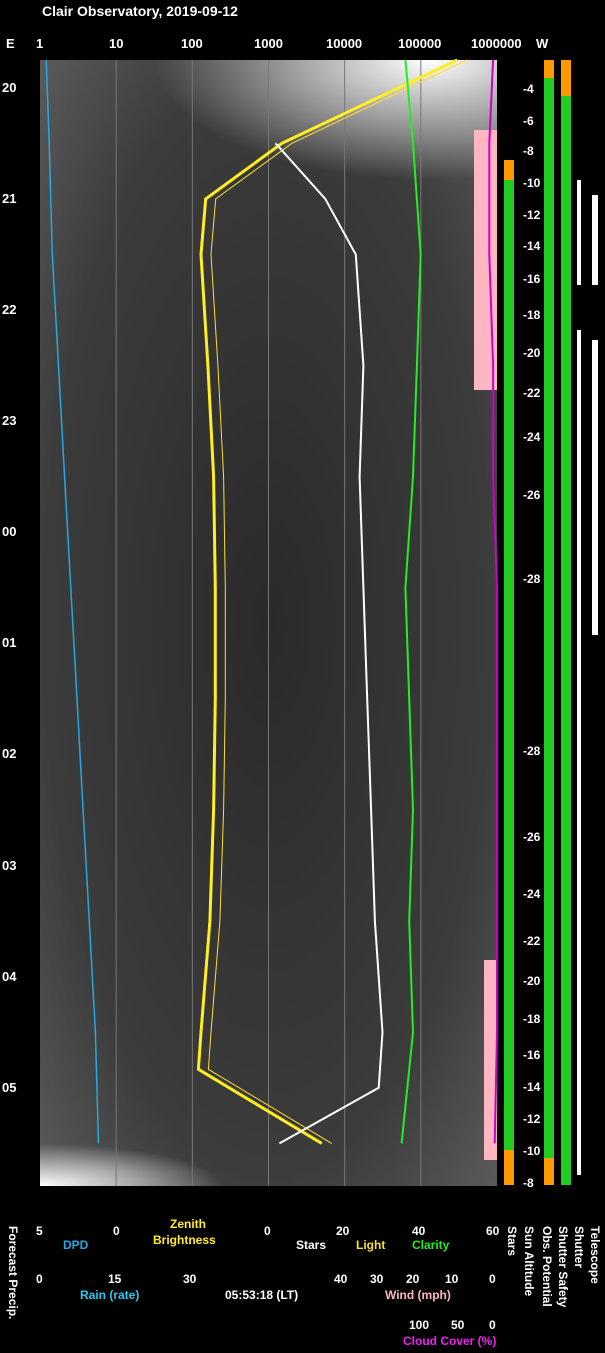  What do you see at coordinates (512, 1241) in the screenshot?
I see `vlabel-stars: Stars` at bounding box center [512, 1241].